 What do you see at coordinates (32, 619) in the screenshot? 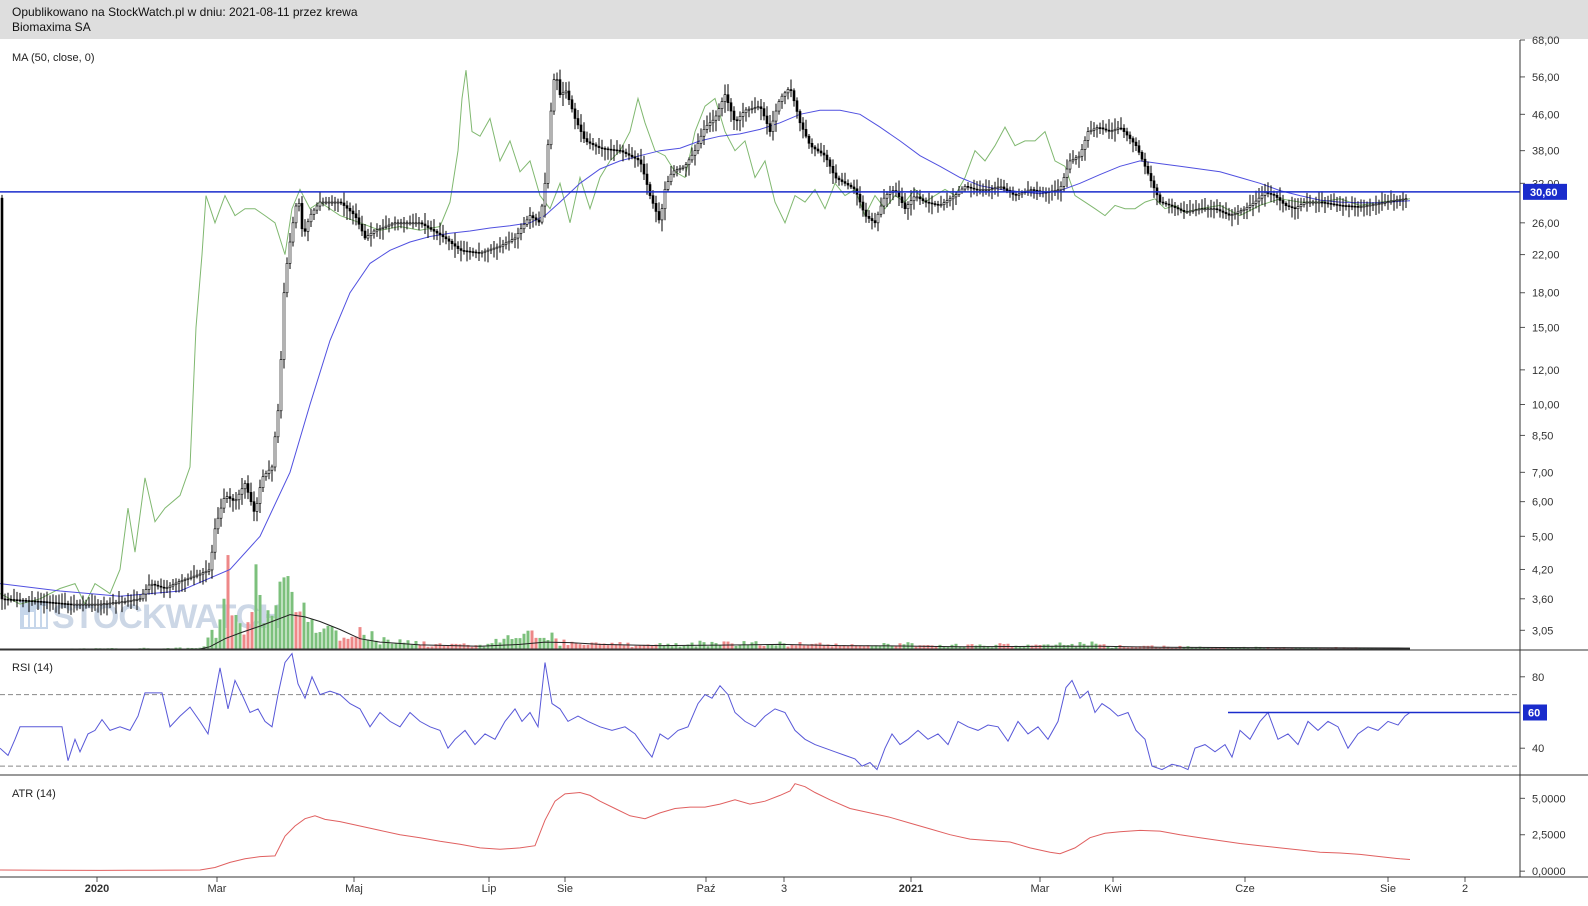
I see `watermark-bar-icon` at bounding box center [32, 619].